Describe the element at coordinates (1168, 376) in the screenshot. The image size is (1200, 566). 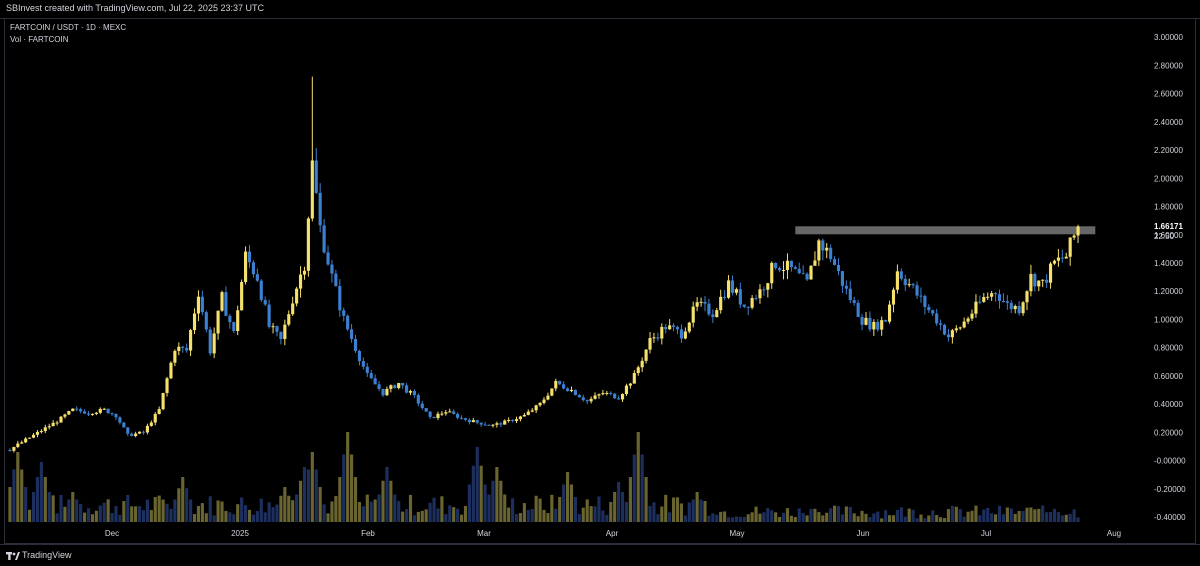
I see `y-tick-label: 0.60000` at that location.